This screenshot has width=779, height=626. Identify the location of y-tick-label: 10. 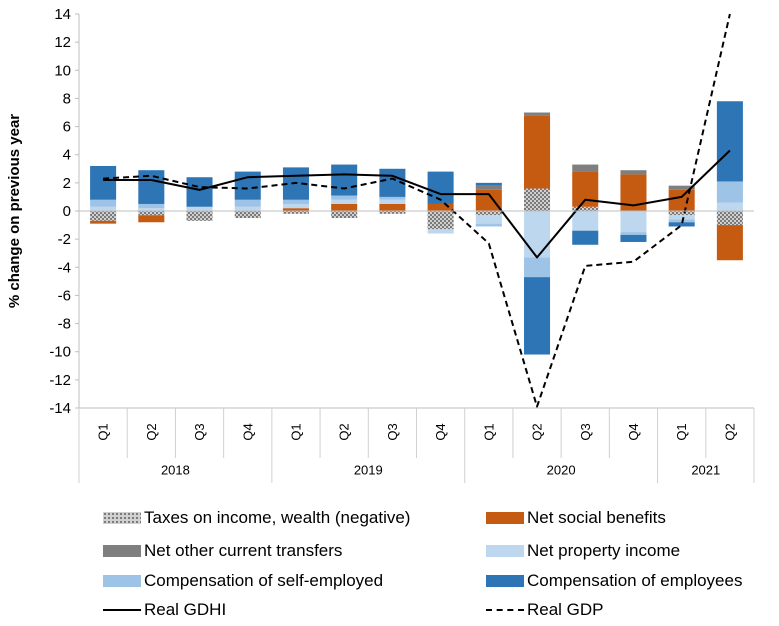
(62, 70).